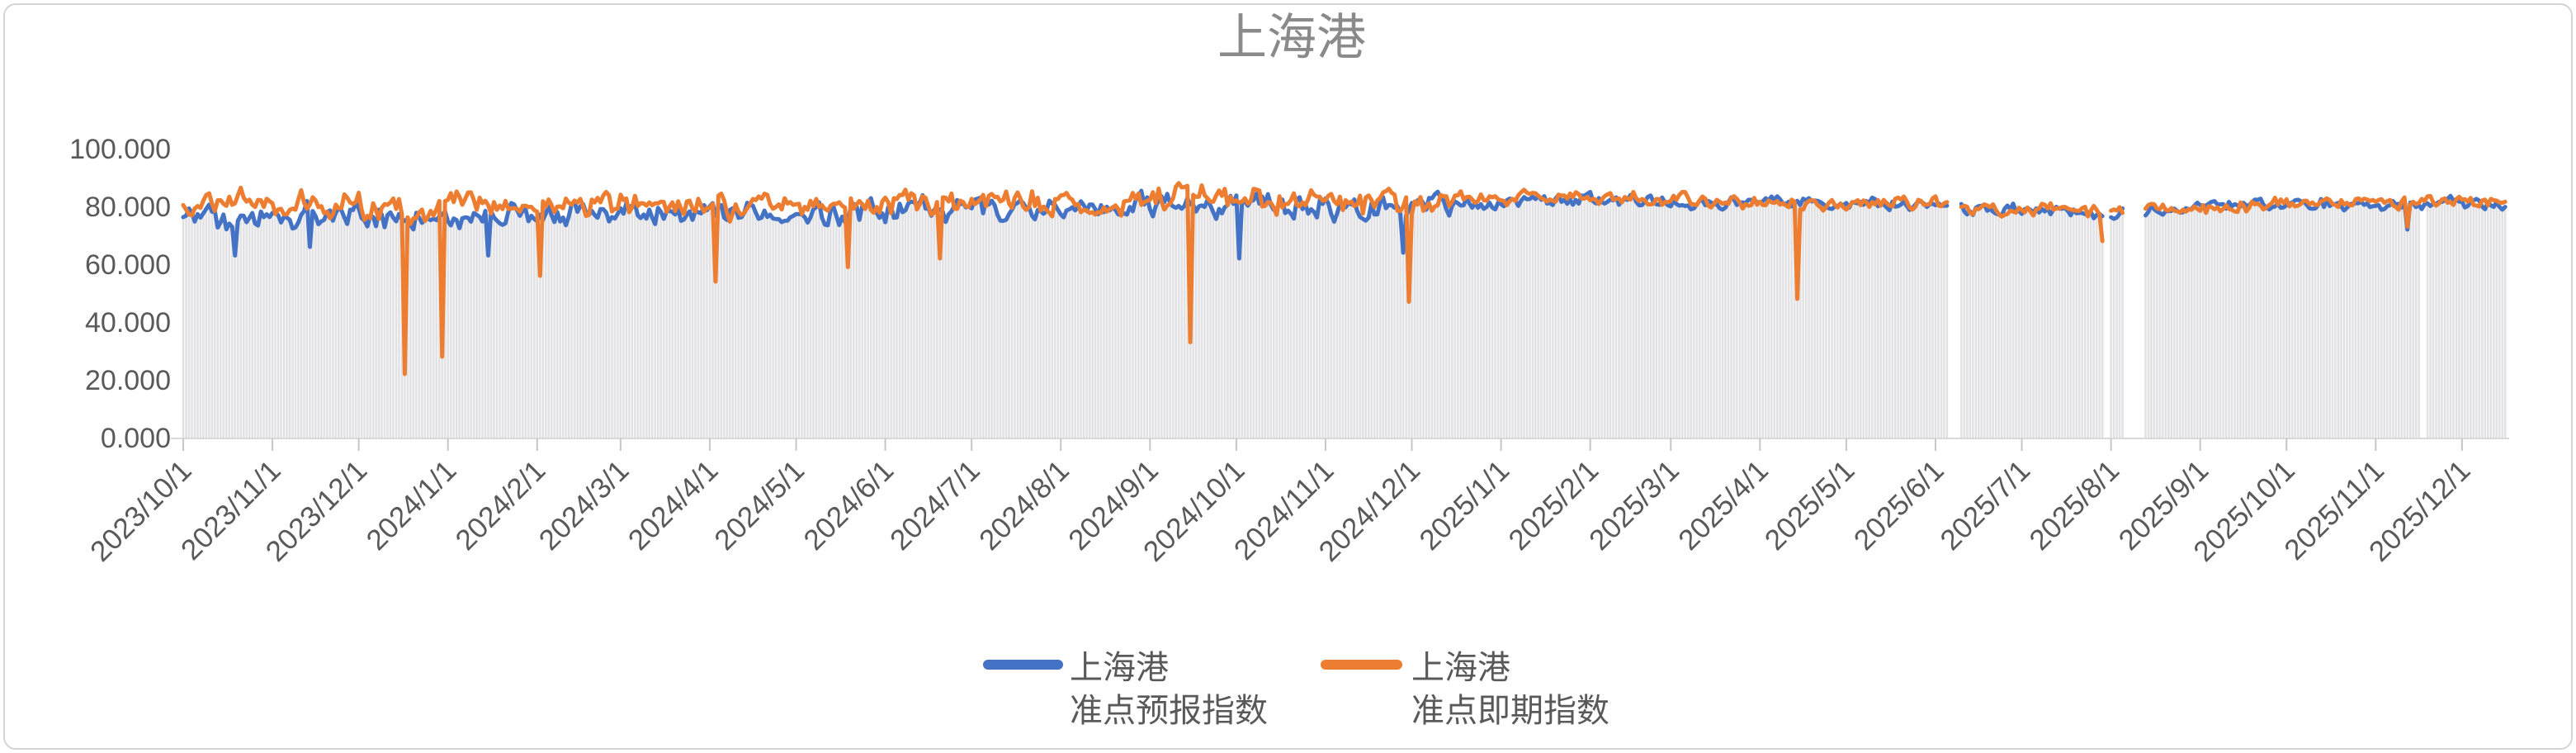 This screenshot has height=753, width=2576. What do you see at coordinates (128, 380) in the screenshot?
I see `y-axis-label: 20.000` at bounding box center [128, 380].